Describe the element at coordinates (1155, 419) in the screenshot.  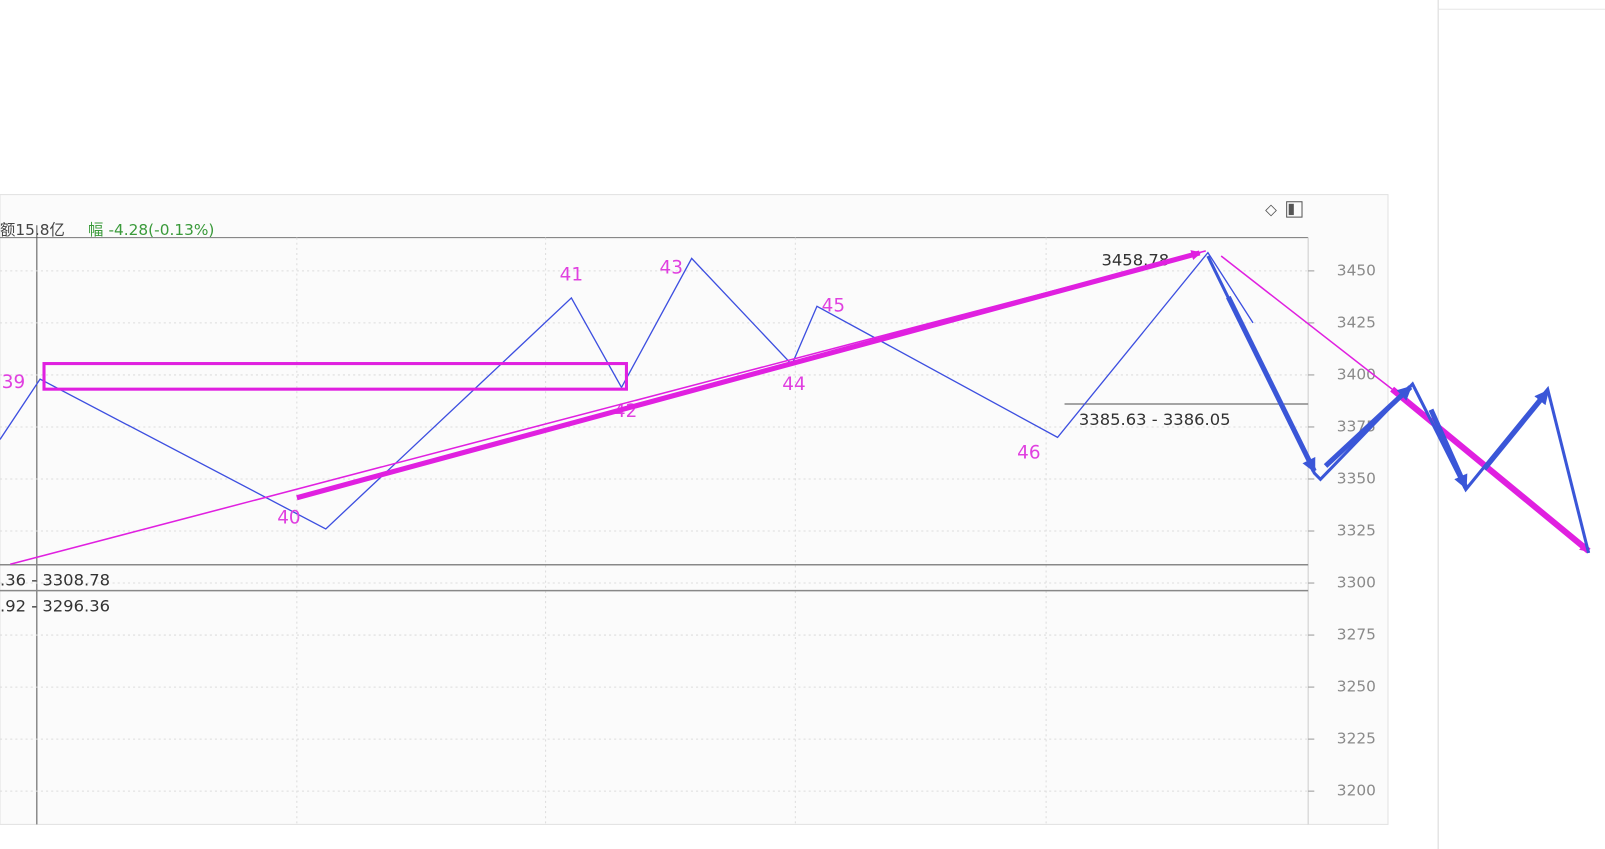
I see `level-label: 3385.63 - 3386.05` at that location.